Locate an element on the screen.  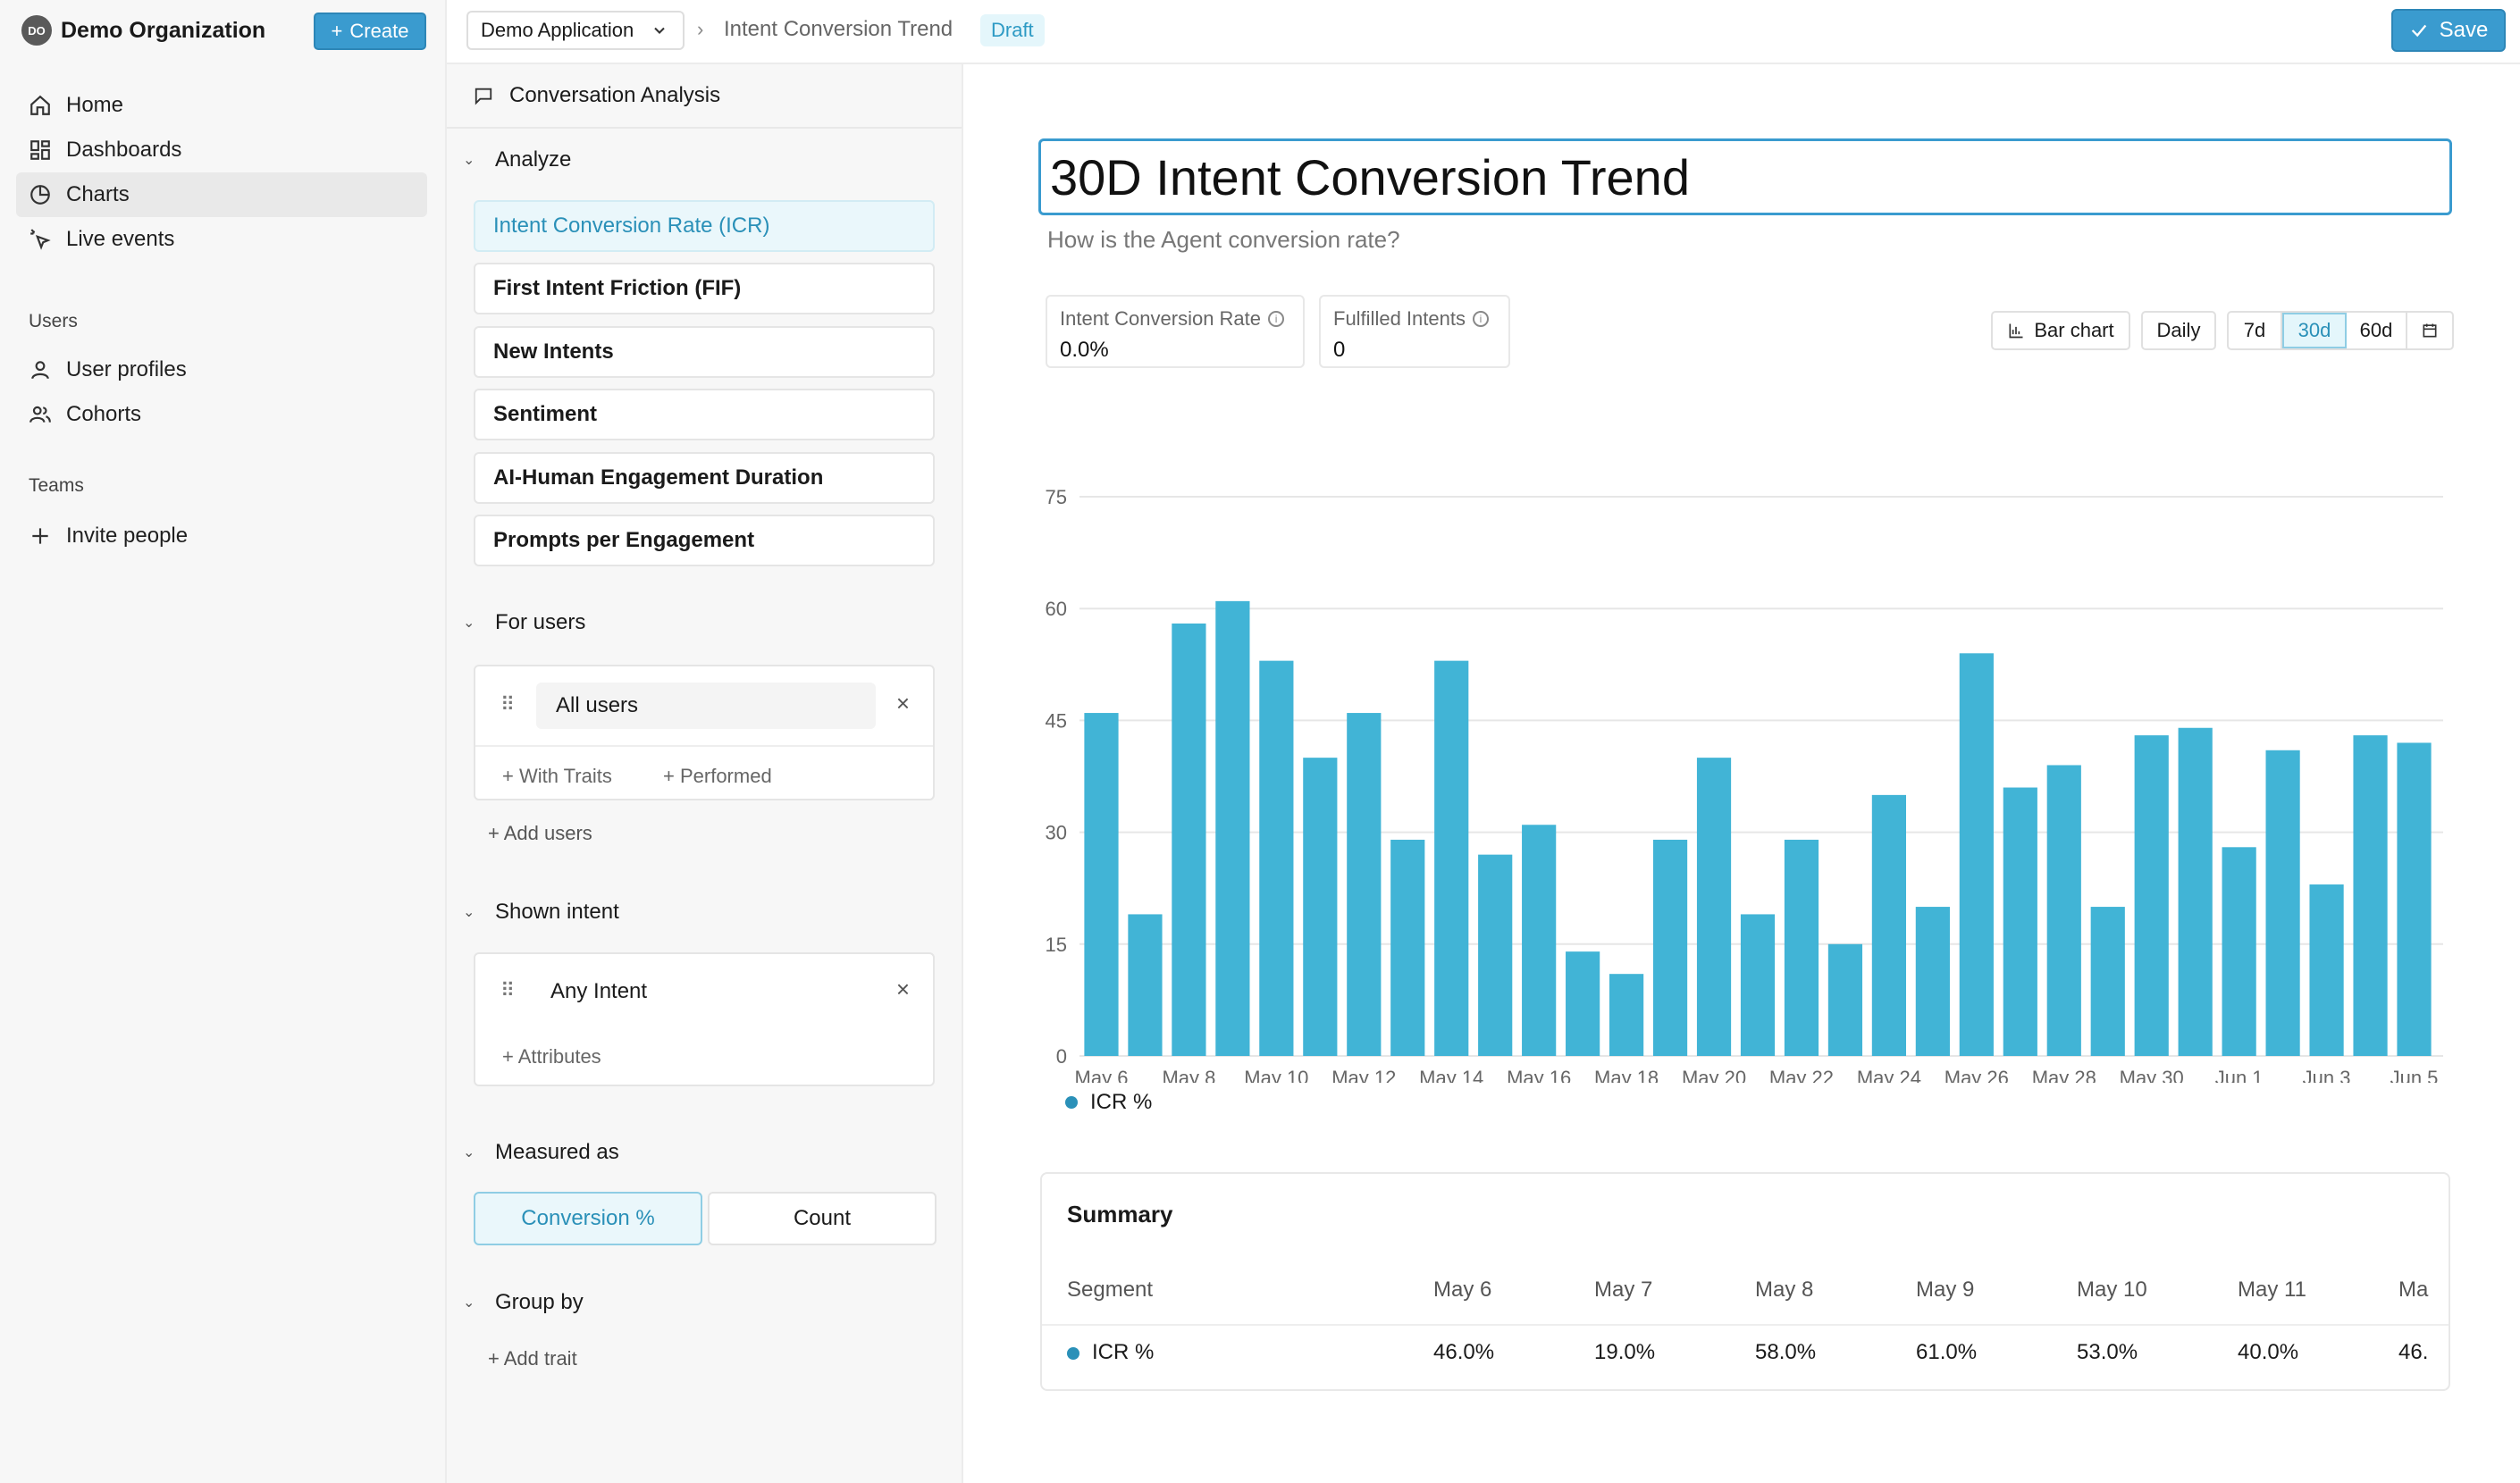
calendar-icon is located at coordinates (2429, 330).